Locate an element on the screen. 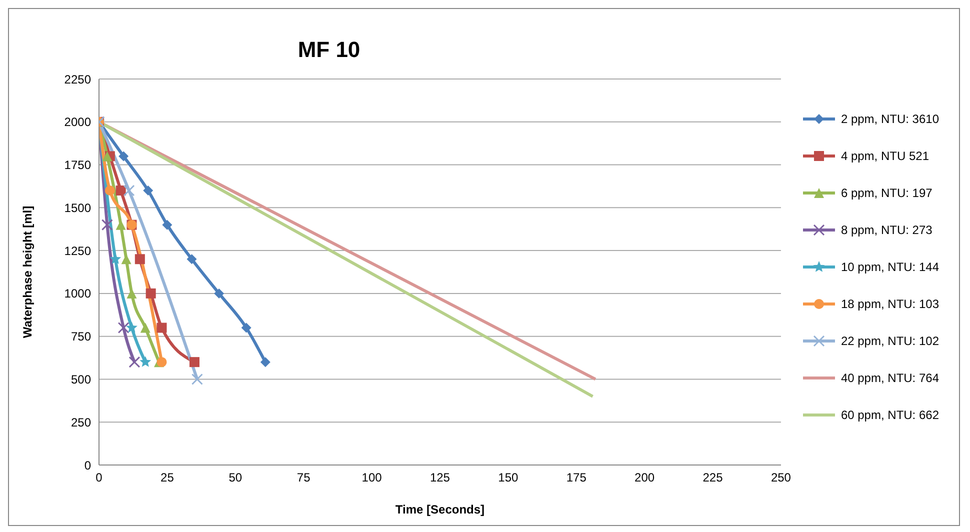  y-tick-label: 250 is located at coordinates (81, 422).